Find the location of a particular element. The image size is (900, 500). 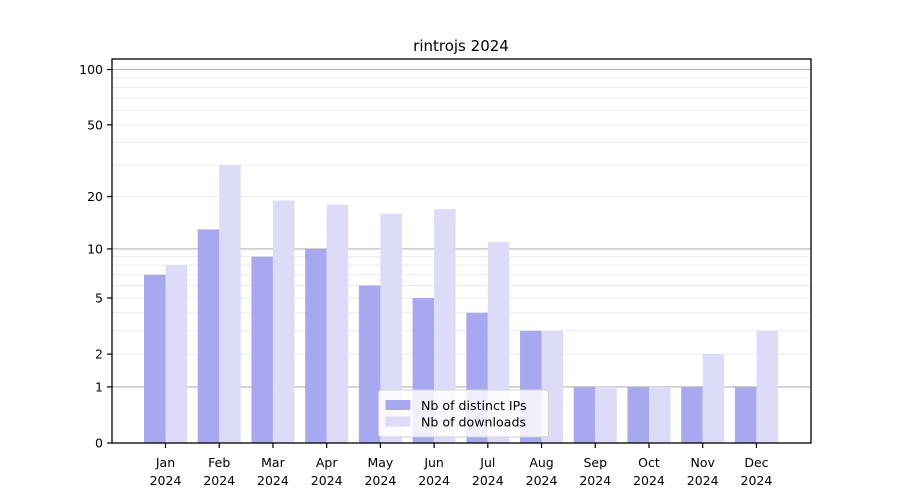

x-tick-label-month: May is located at coordinates (380, 462).